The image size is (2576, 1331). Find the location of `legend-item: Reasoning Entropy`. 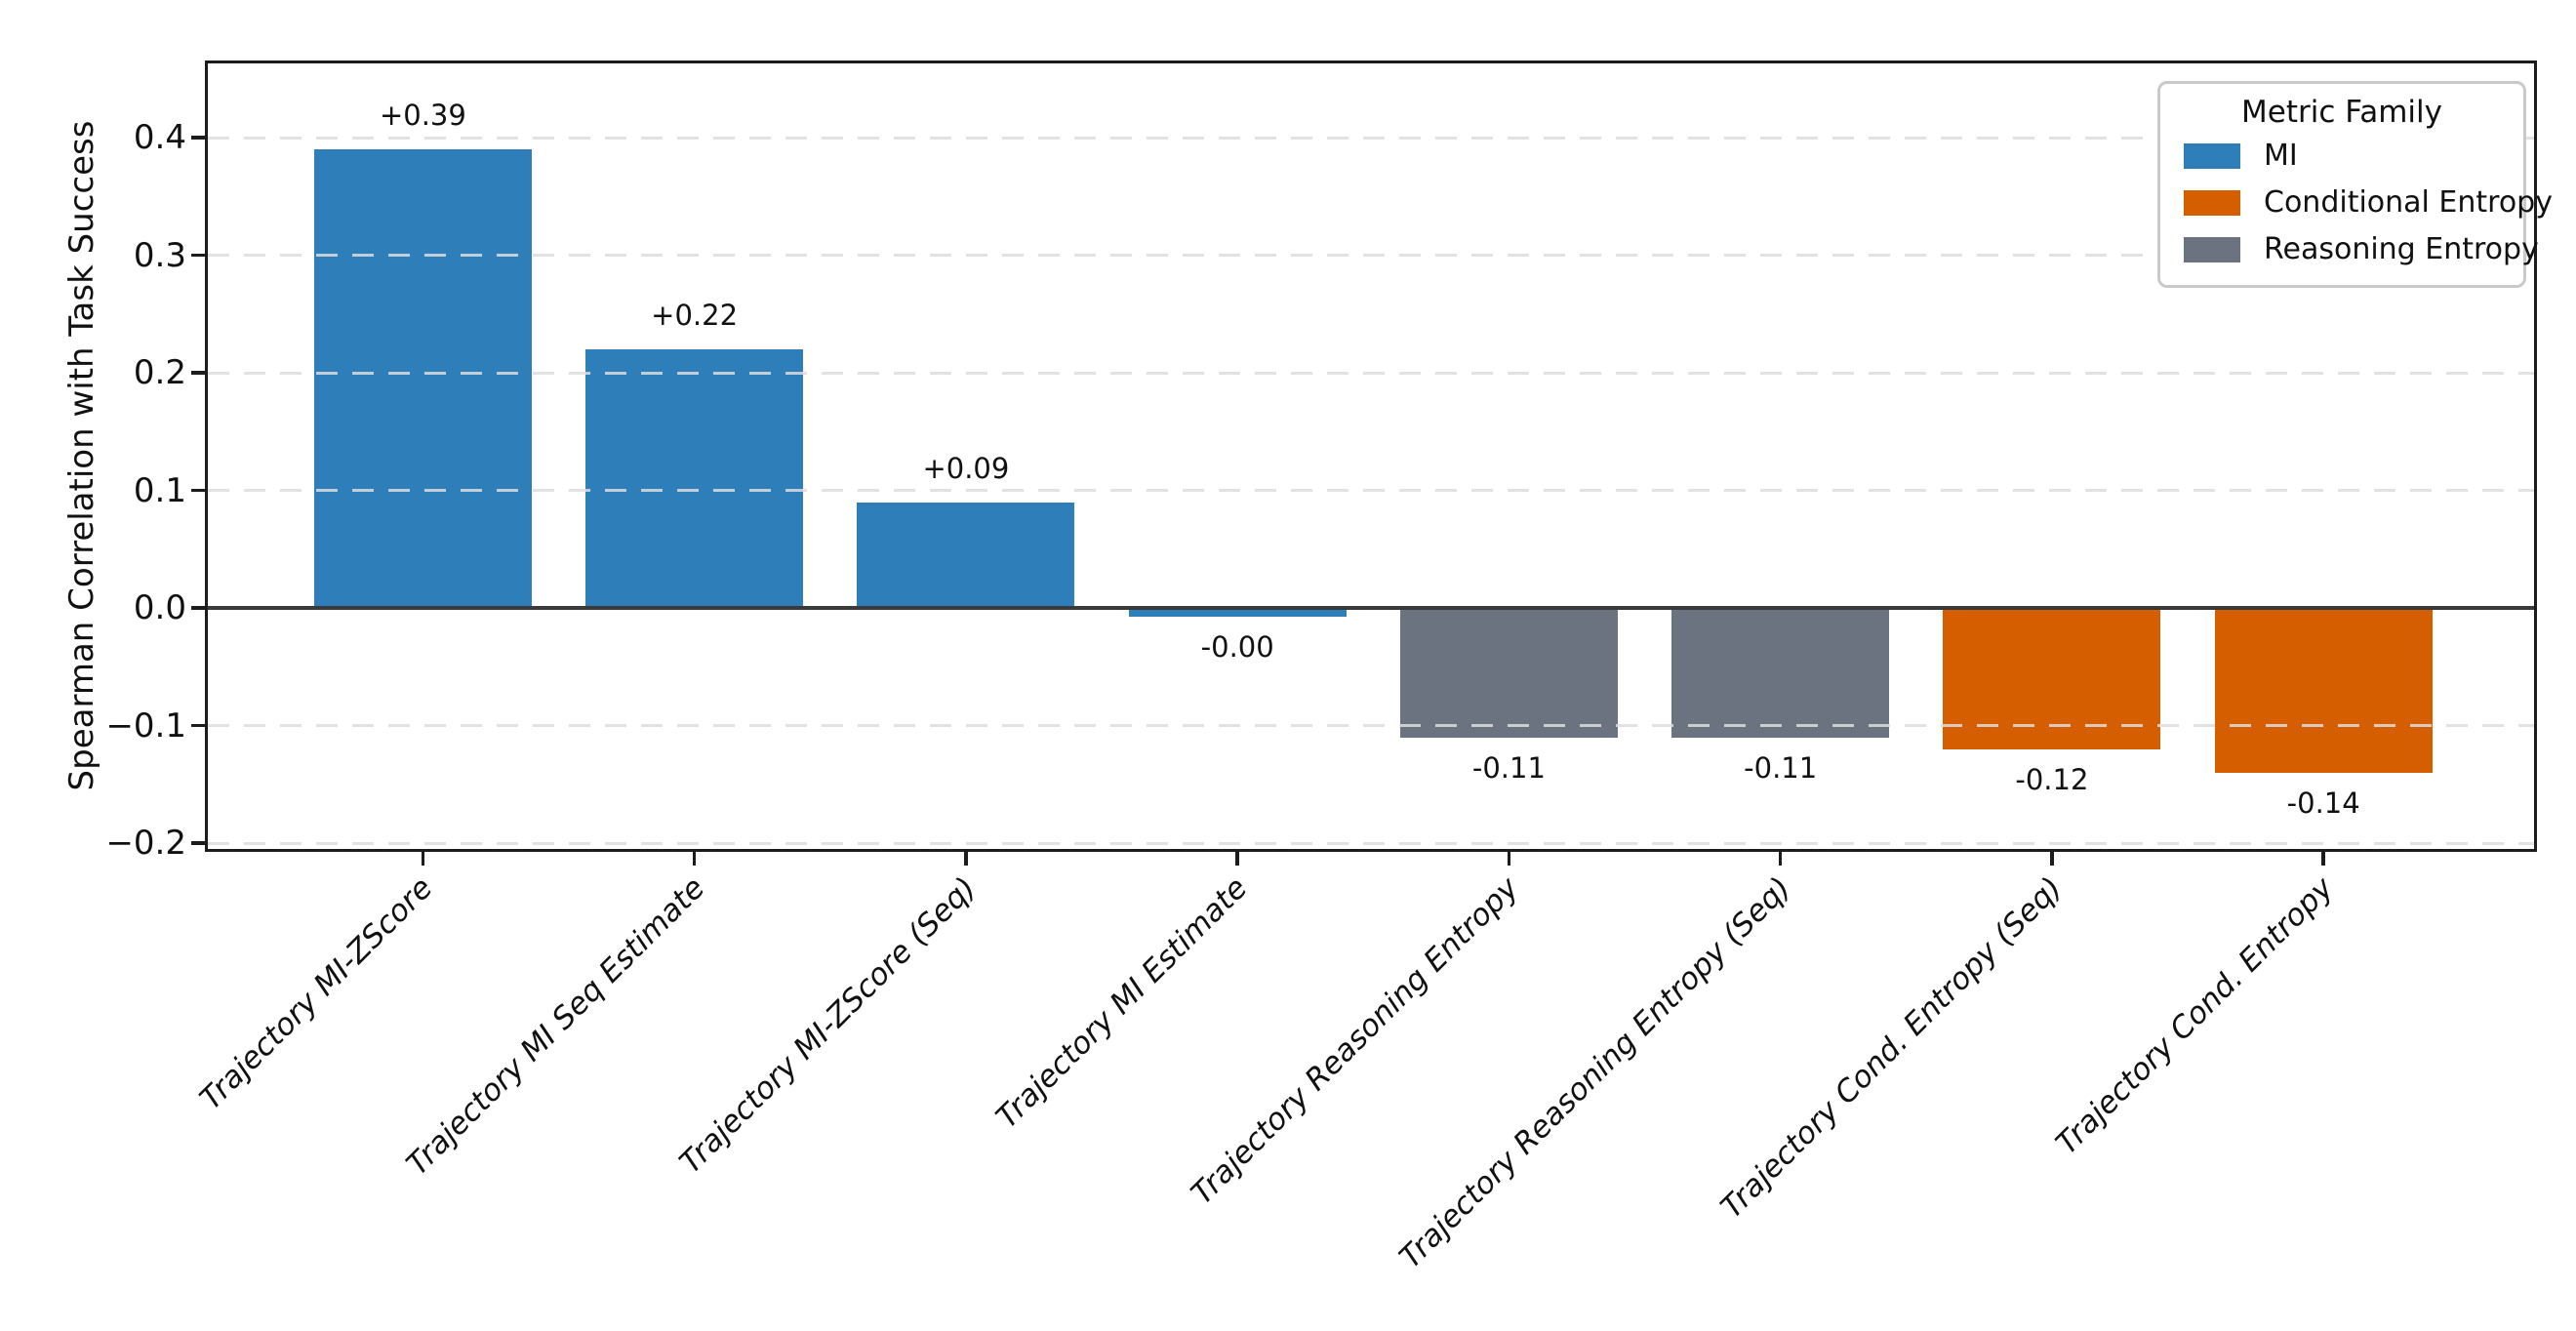

legend-item: Reasoning Entropy is located at coordinates (2349, 249).